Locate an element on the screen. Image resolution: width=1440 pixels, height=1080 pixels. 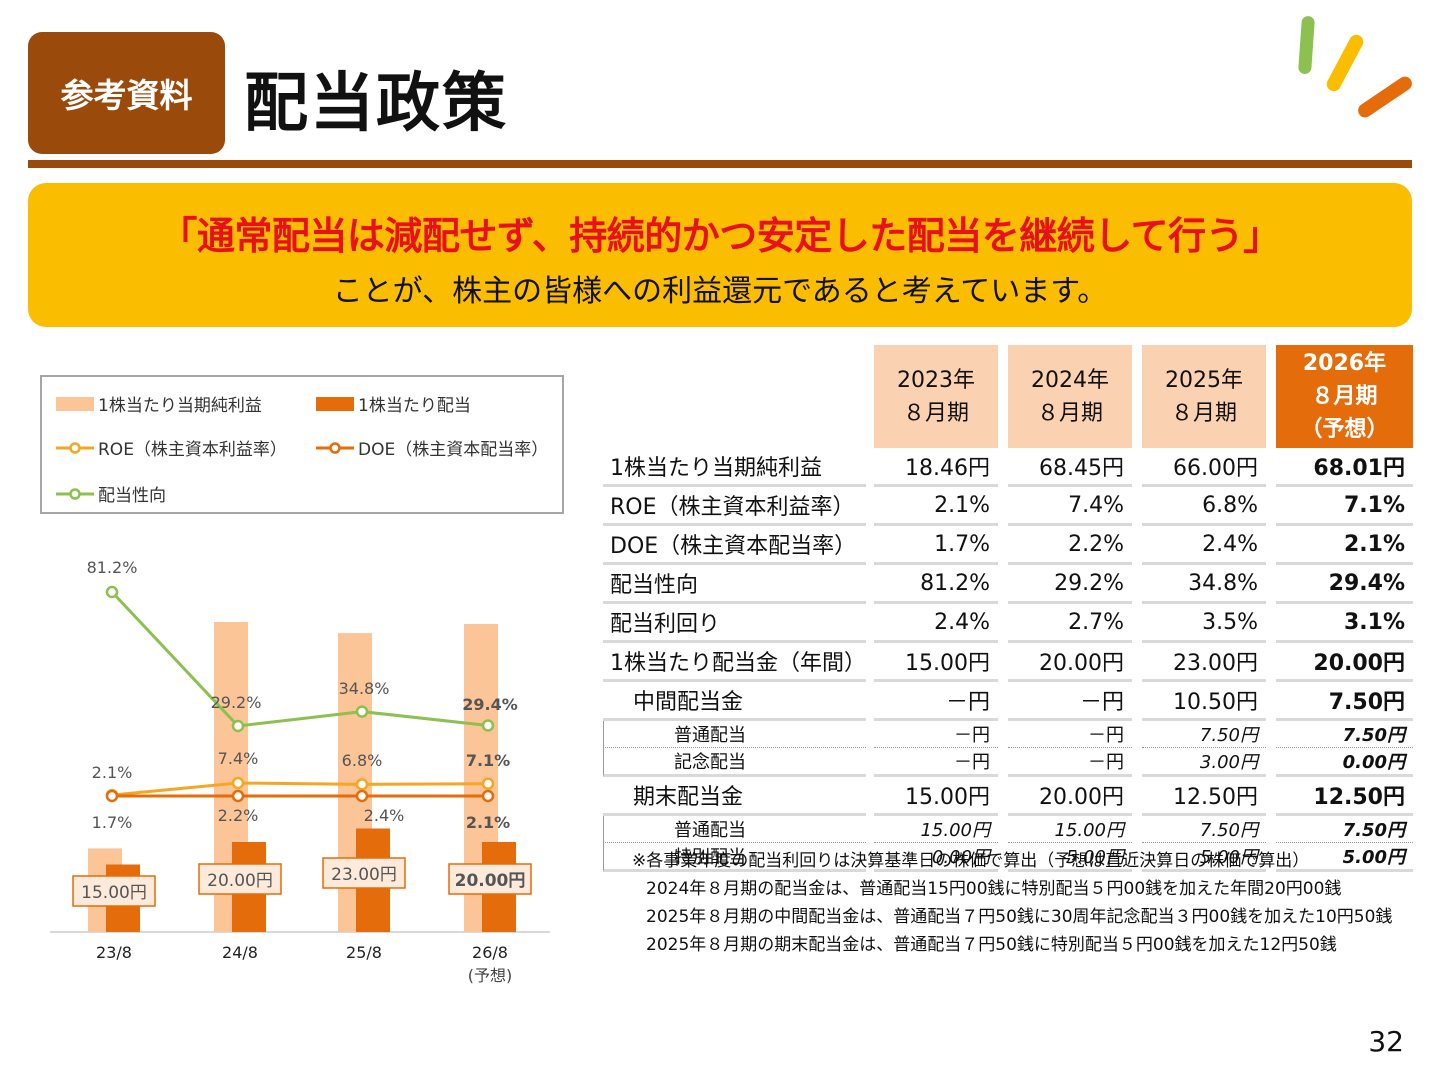
legend-eps: 1株当たり当期純利益 is located at coordinates (159, 403).